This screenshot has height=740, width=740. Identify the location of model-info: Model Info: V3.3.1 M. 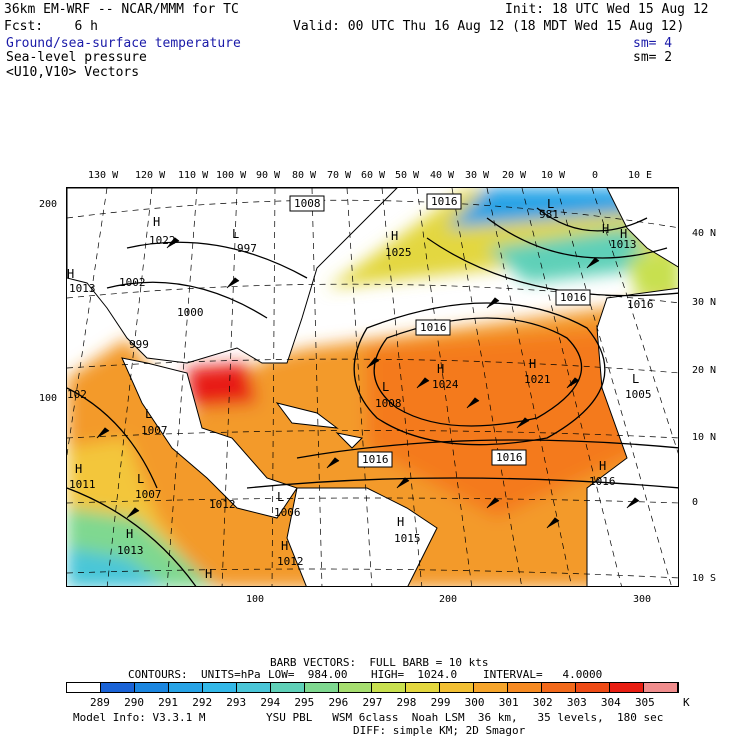
(139, 717).